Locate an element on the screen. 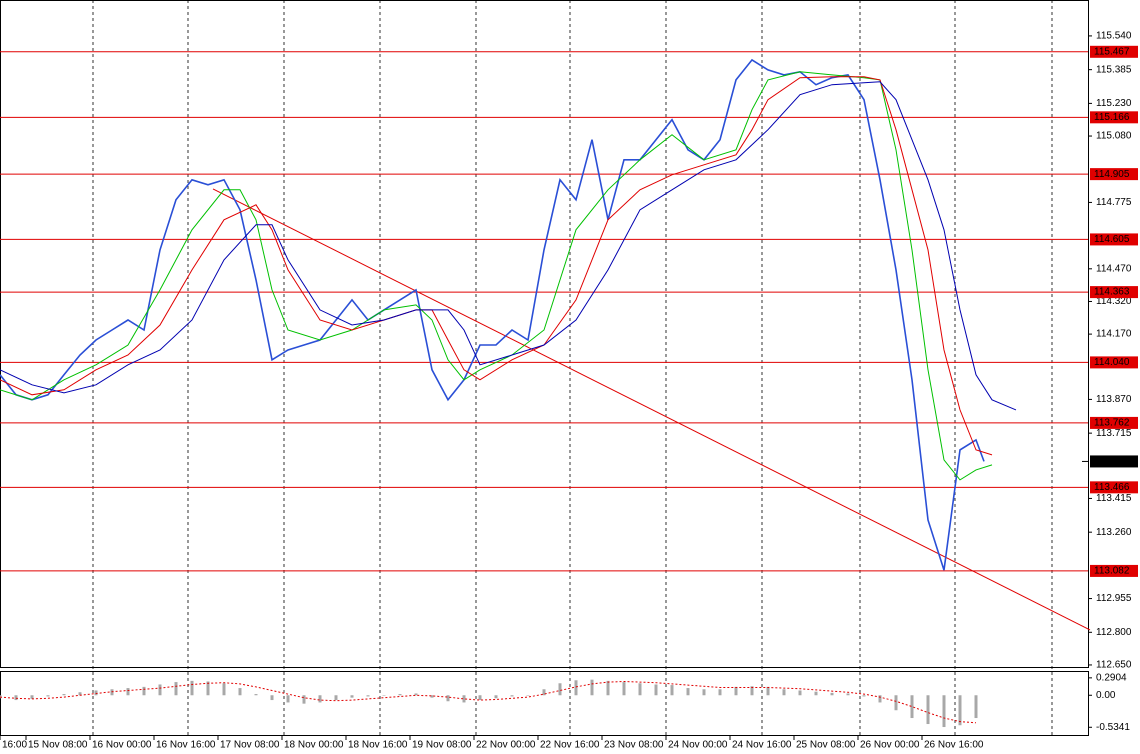  y-tick-label: 114.320 is located at coordinates (1114, 301).